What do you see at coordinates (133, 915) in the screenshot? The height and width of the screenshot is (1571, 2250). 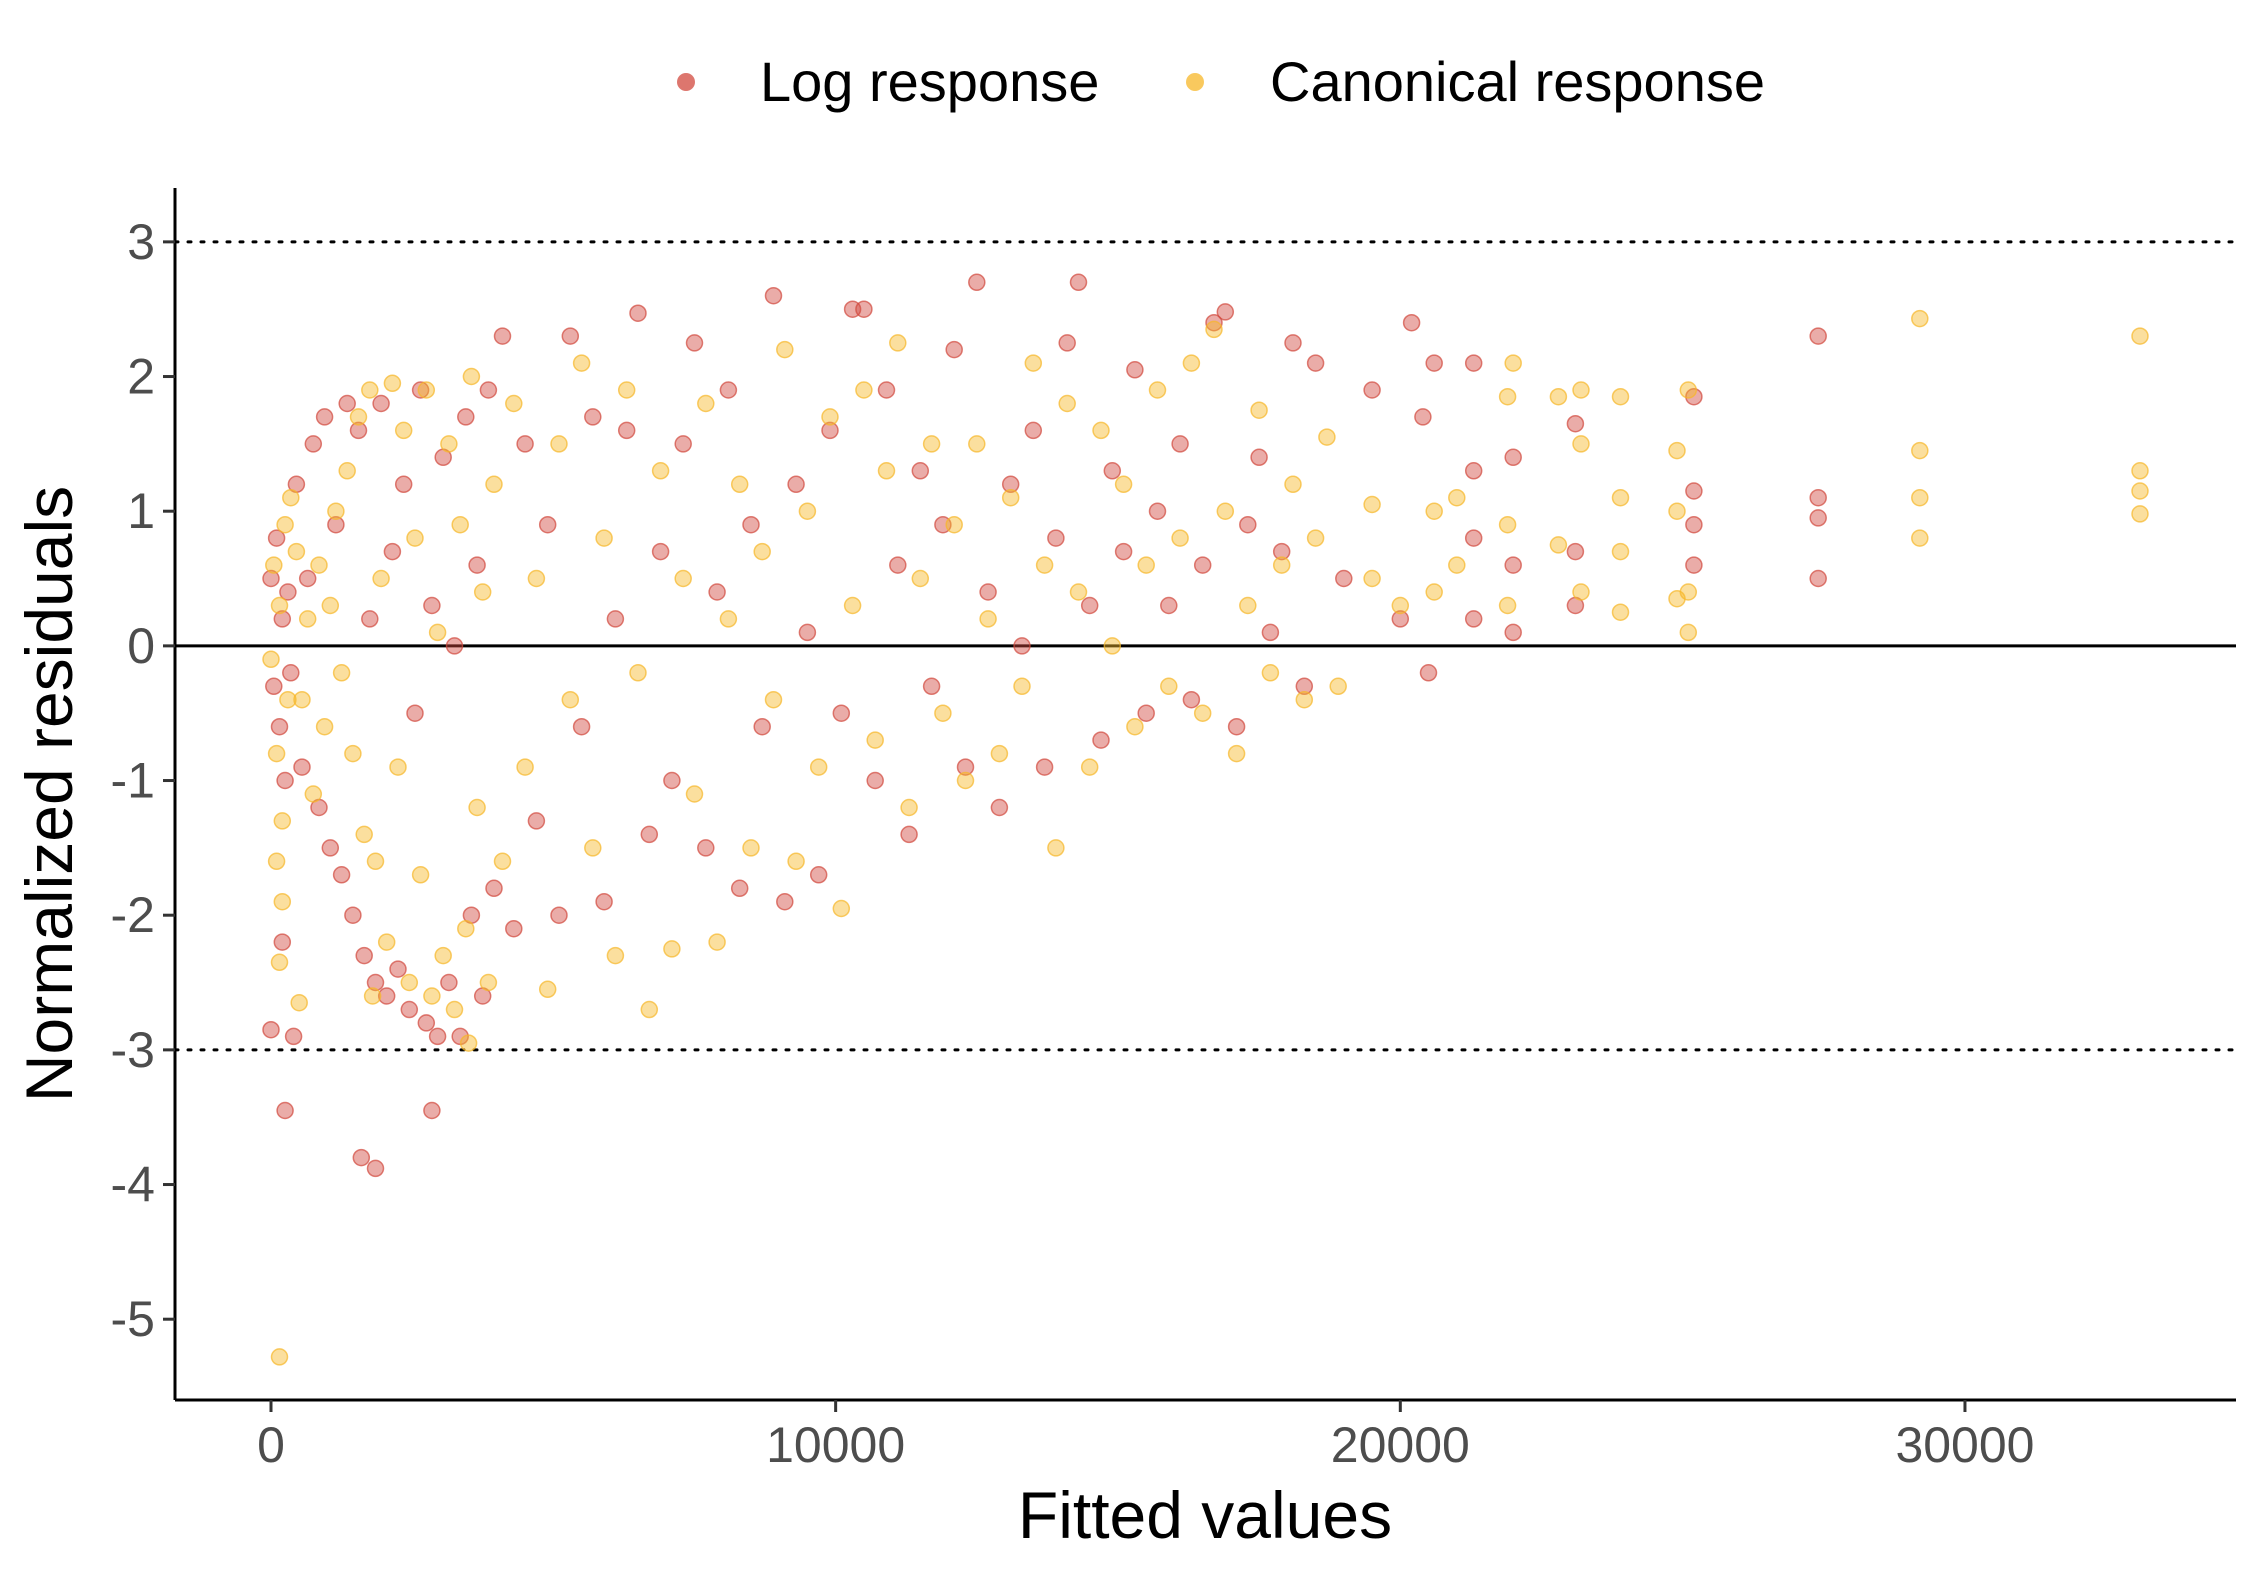 I see `y-tick-label: -2` at bounding box center [133, 915].